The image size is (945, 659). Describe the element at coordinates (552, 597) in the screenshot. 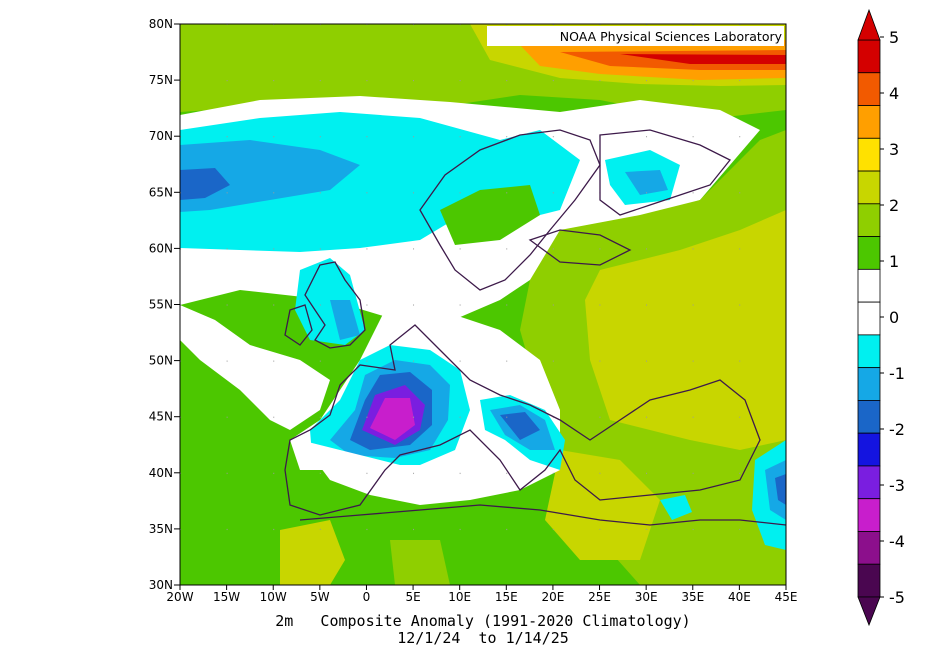

I see `lon-tick-label: 20E` at that location.